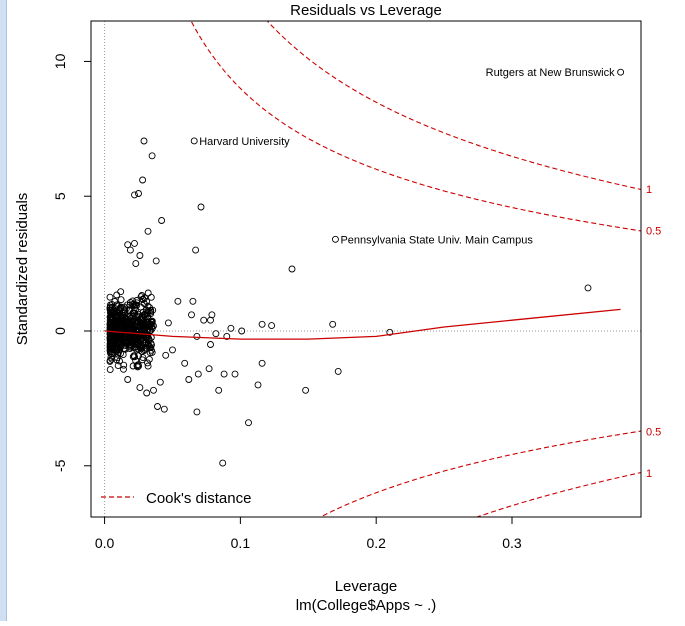  I want to click on cooks-label-2: 0.5, so click(653, 433).